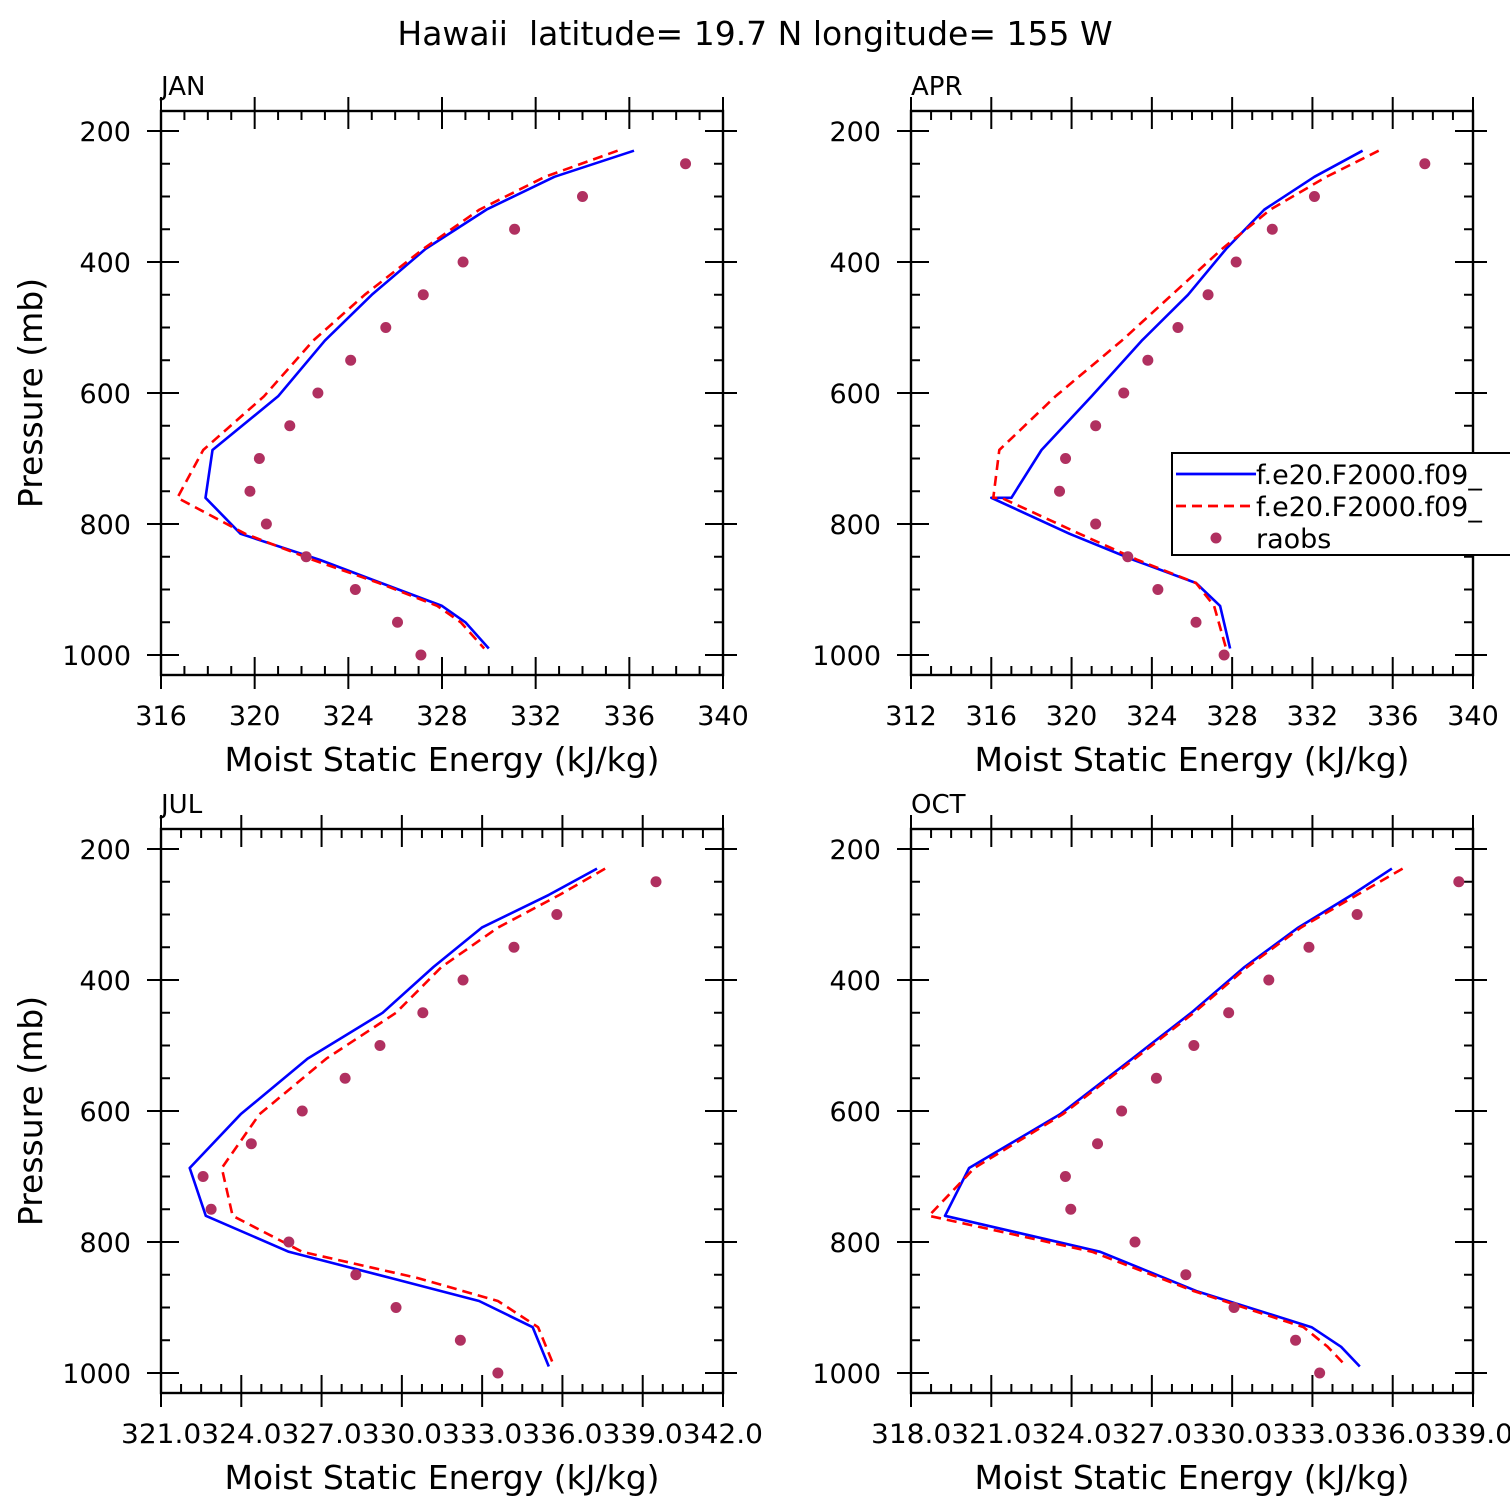 The image size is (1510, 1510). I want to click on legend-box, so click(1340, 504).